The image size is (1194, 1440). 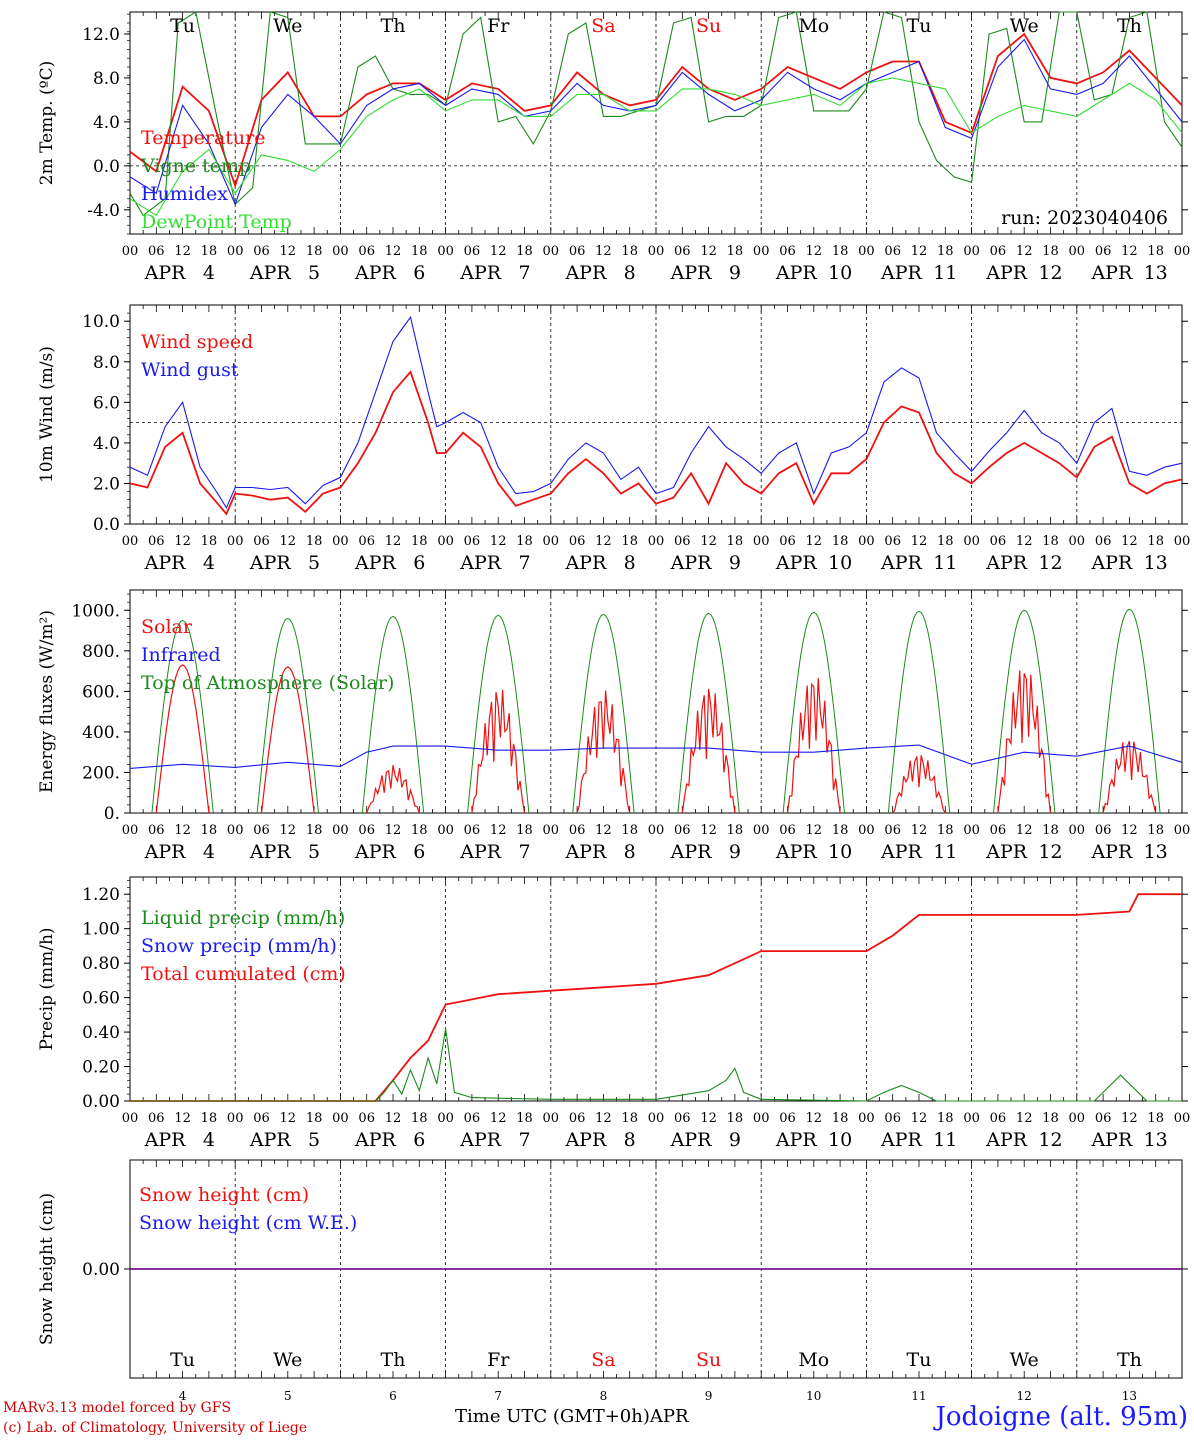 I want to click on legend-entry: Top of Atmosphere (Solar), so click(x=267, y=683).